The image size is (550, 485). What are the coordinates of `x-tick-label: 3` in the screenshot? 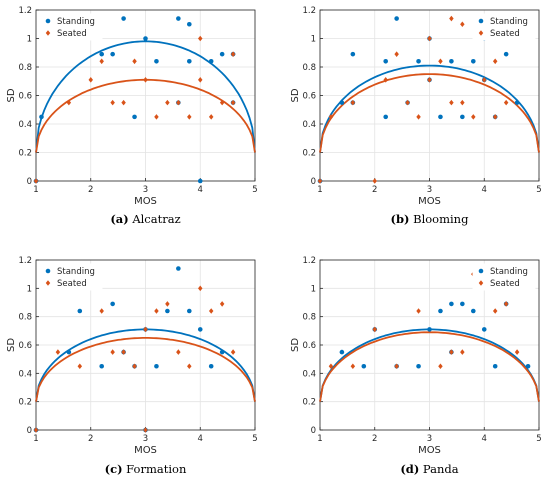 It's located at (429, 439).